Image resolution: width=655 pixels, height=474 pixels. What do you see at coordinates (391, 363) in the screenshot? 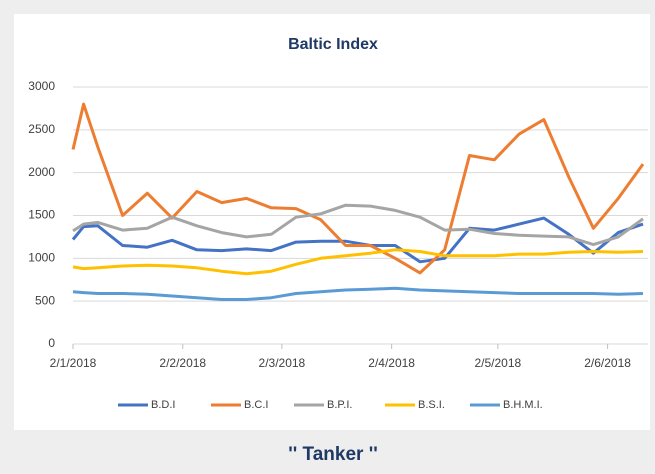
I see `x-tick-label: 2/4/2018` at bounding box center [391, 363].